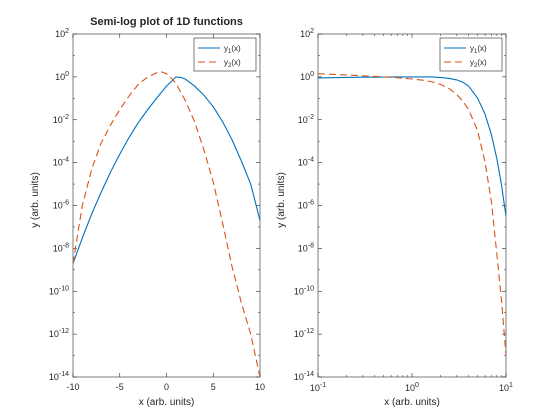  I want to click on right-x-tick-label: 10⁰, so click(412, 387).